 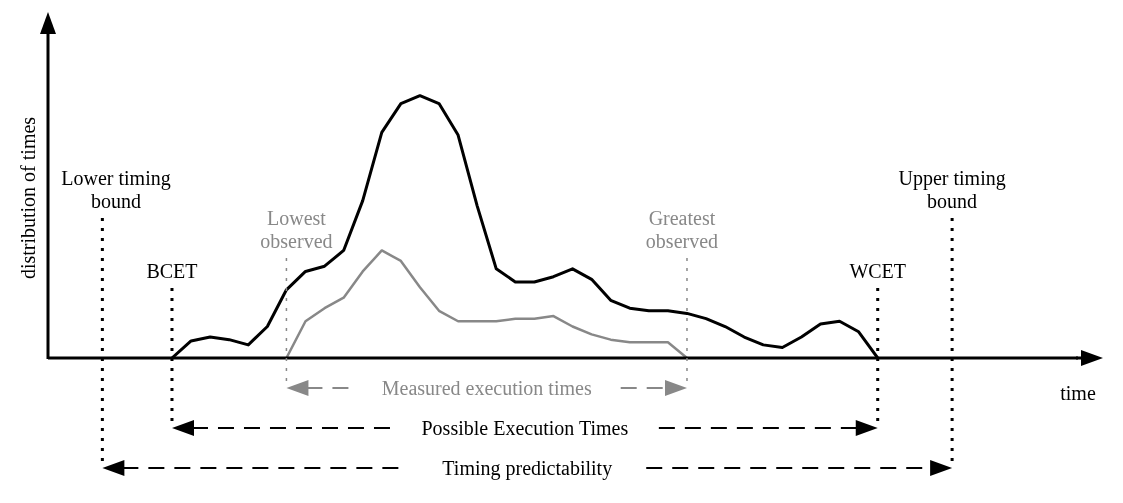 I want to click on text: Timing predictability, so click(x=527, y=468).